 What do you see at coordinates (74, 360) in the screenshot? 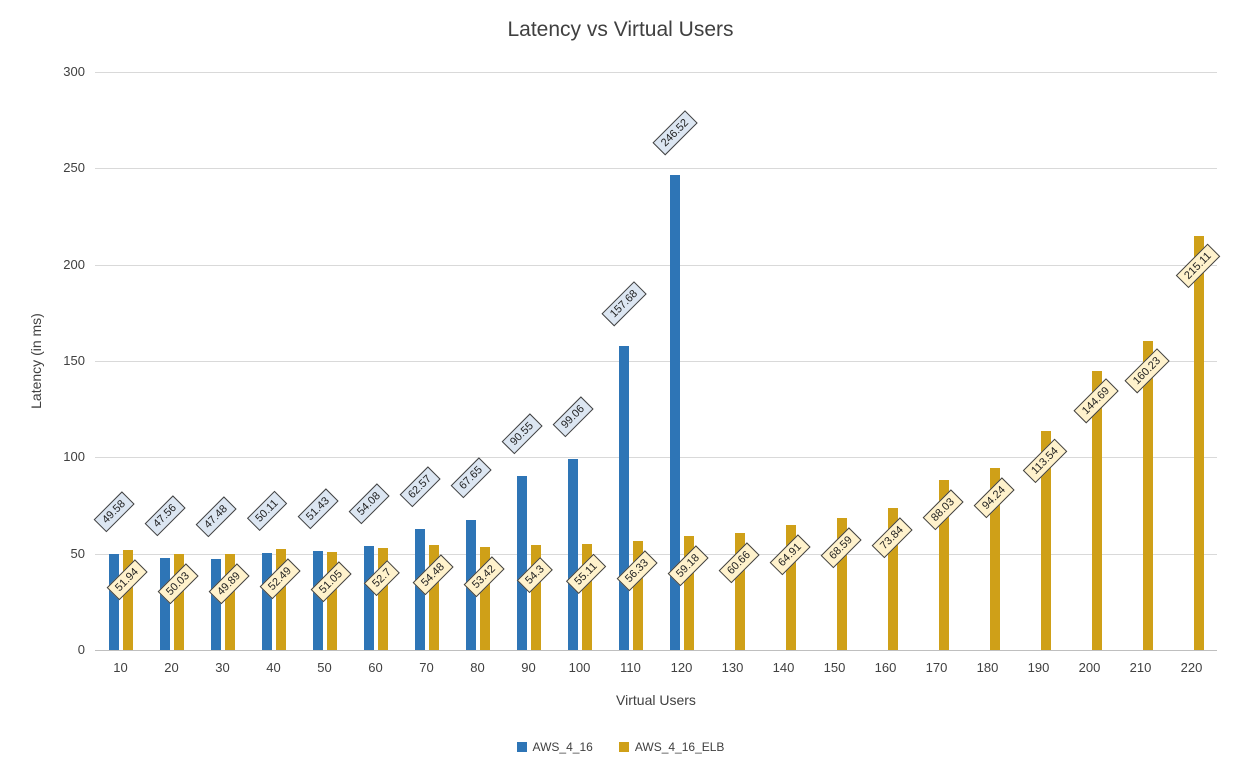
I see `y-tick-label: 150` at bounding box center [74, 360].